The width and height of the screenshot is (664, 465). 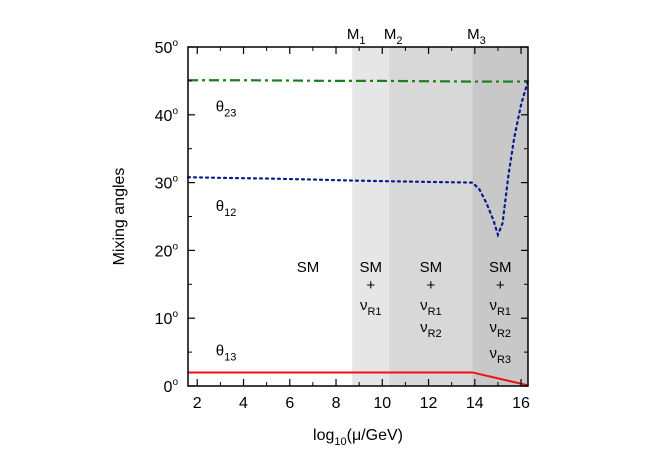 I want to click on region-4-text-4: νR2, so click(x=500, y=329).